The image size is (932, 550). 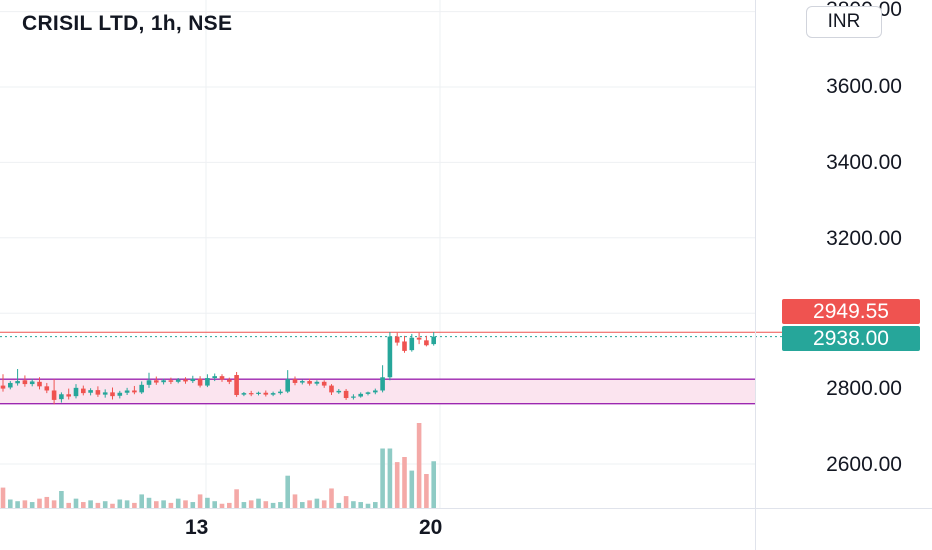 I want to click on price-tick: 3600.00, so click(x=864, y=86).